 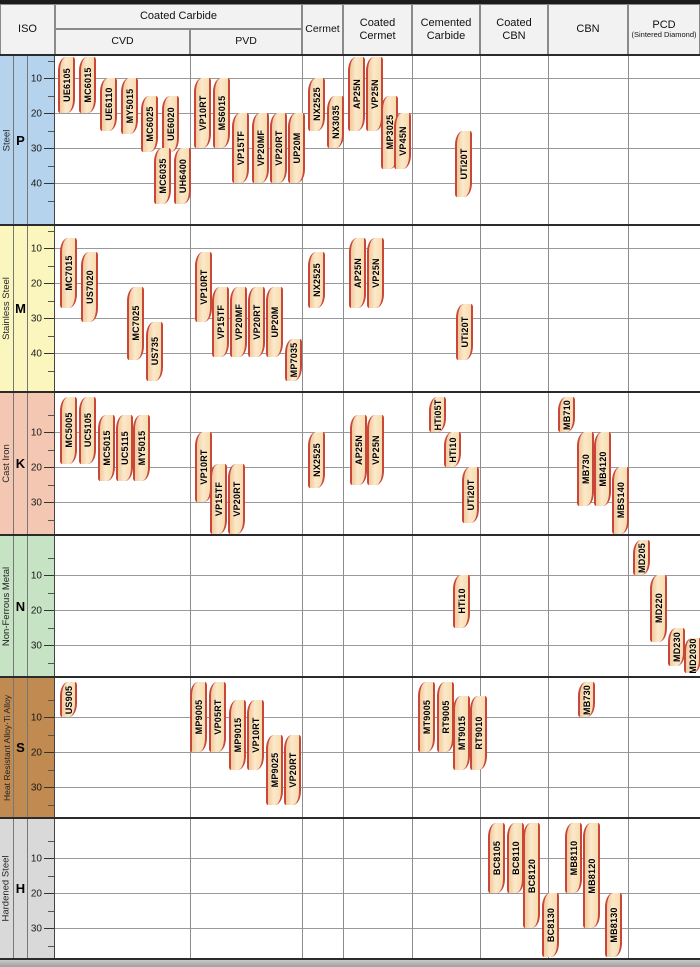 I want to click on iso-header-label: ISO, so click(x=27, y=29).